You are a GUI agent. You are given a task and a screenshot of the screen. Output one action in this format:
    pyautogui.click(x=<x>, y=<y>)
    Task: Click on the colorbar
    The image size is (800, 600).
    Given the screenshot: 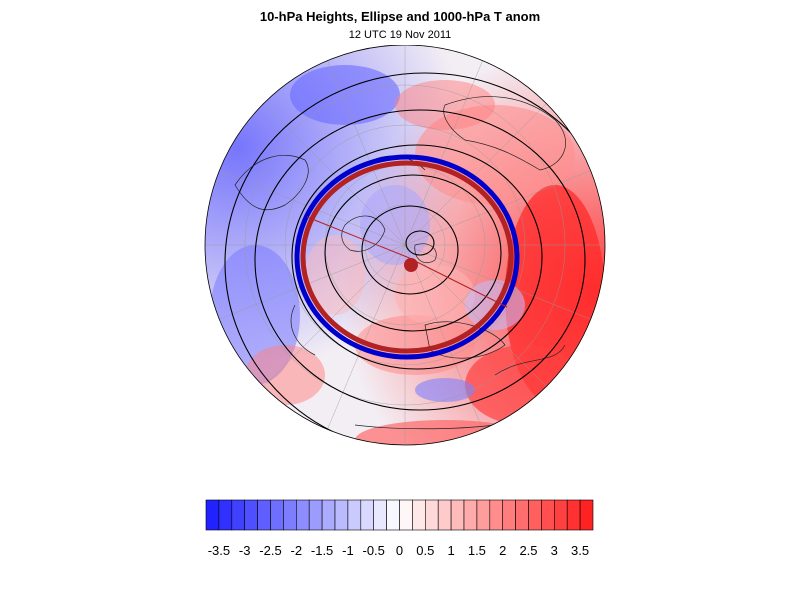 What is the action you would take?
    pyautogui.click(x=399, y=515)
    